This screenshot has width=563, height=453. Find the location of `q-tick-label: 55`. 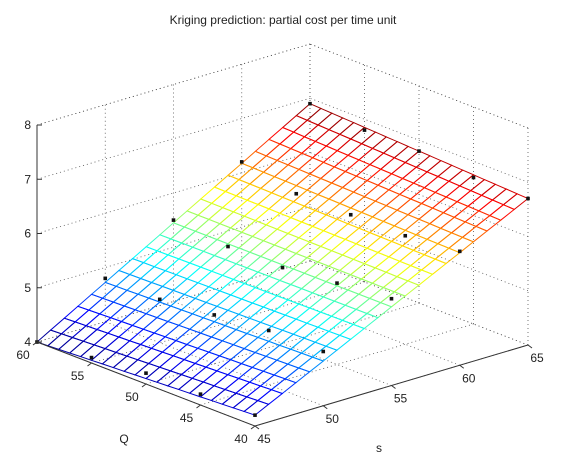

q-tick-label: 55 is located at coordinates (78, 376).